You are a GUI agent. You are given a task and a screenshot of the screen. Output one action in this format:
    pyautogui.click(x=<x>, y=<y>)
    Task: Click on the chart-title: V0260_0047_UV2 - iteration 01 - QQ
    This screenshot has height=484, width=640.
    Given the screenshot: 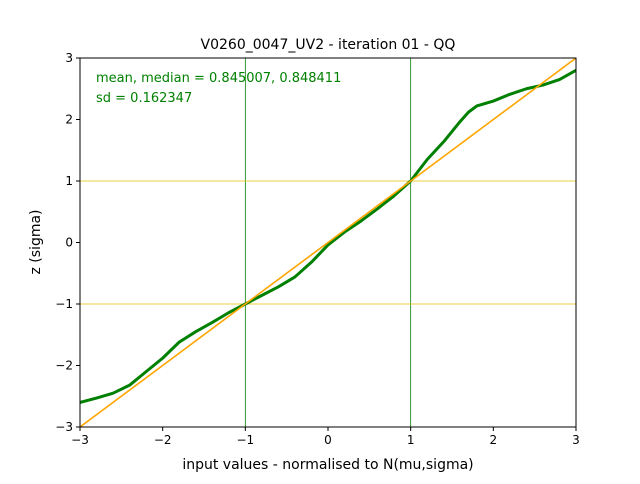 What is the action you would take?
    pyautogui.click(x=328, y=45)
    